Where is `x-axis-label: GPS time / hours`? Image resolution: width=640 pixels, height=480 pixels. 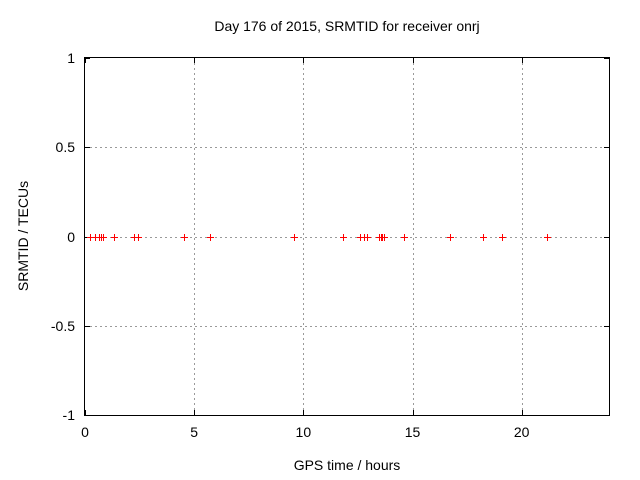 x-axis-label: GPS time / hours is located at coordinates (347, 465).